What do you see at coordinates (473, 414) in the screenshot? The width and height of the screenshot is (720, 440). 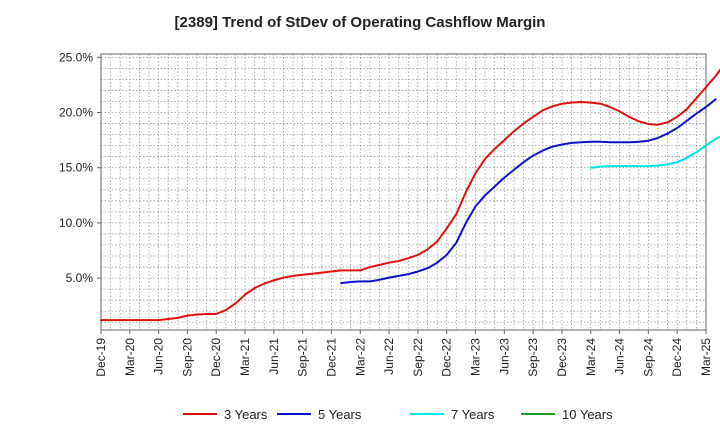 I see `legend-label-3: 7 Years` at bounding box center [473, 414].